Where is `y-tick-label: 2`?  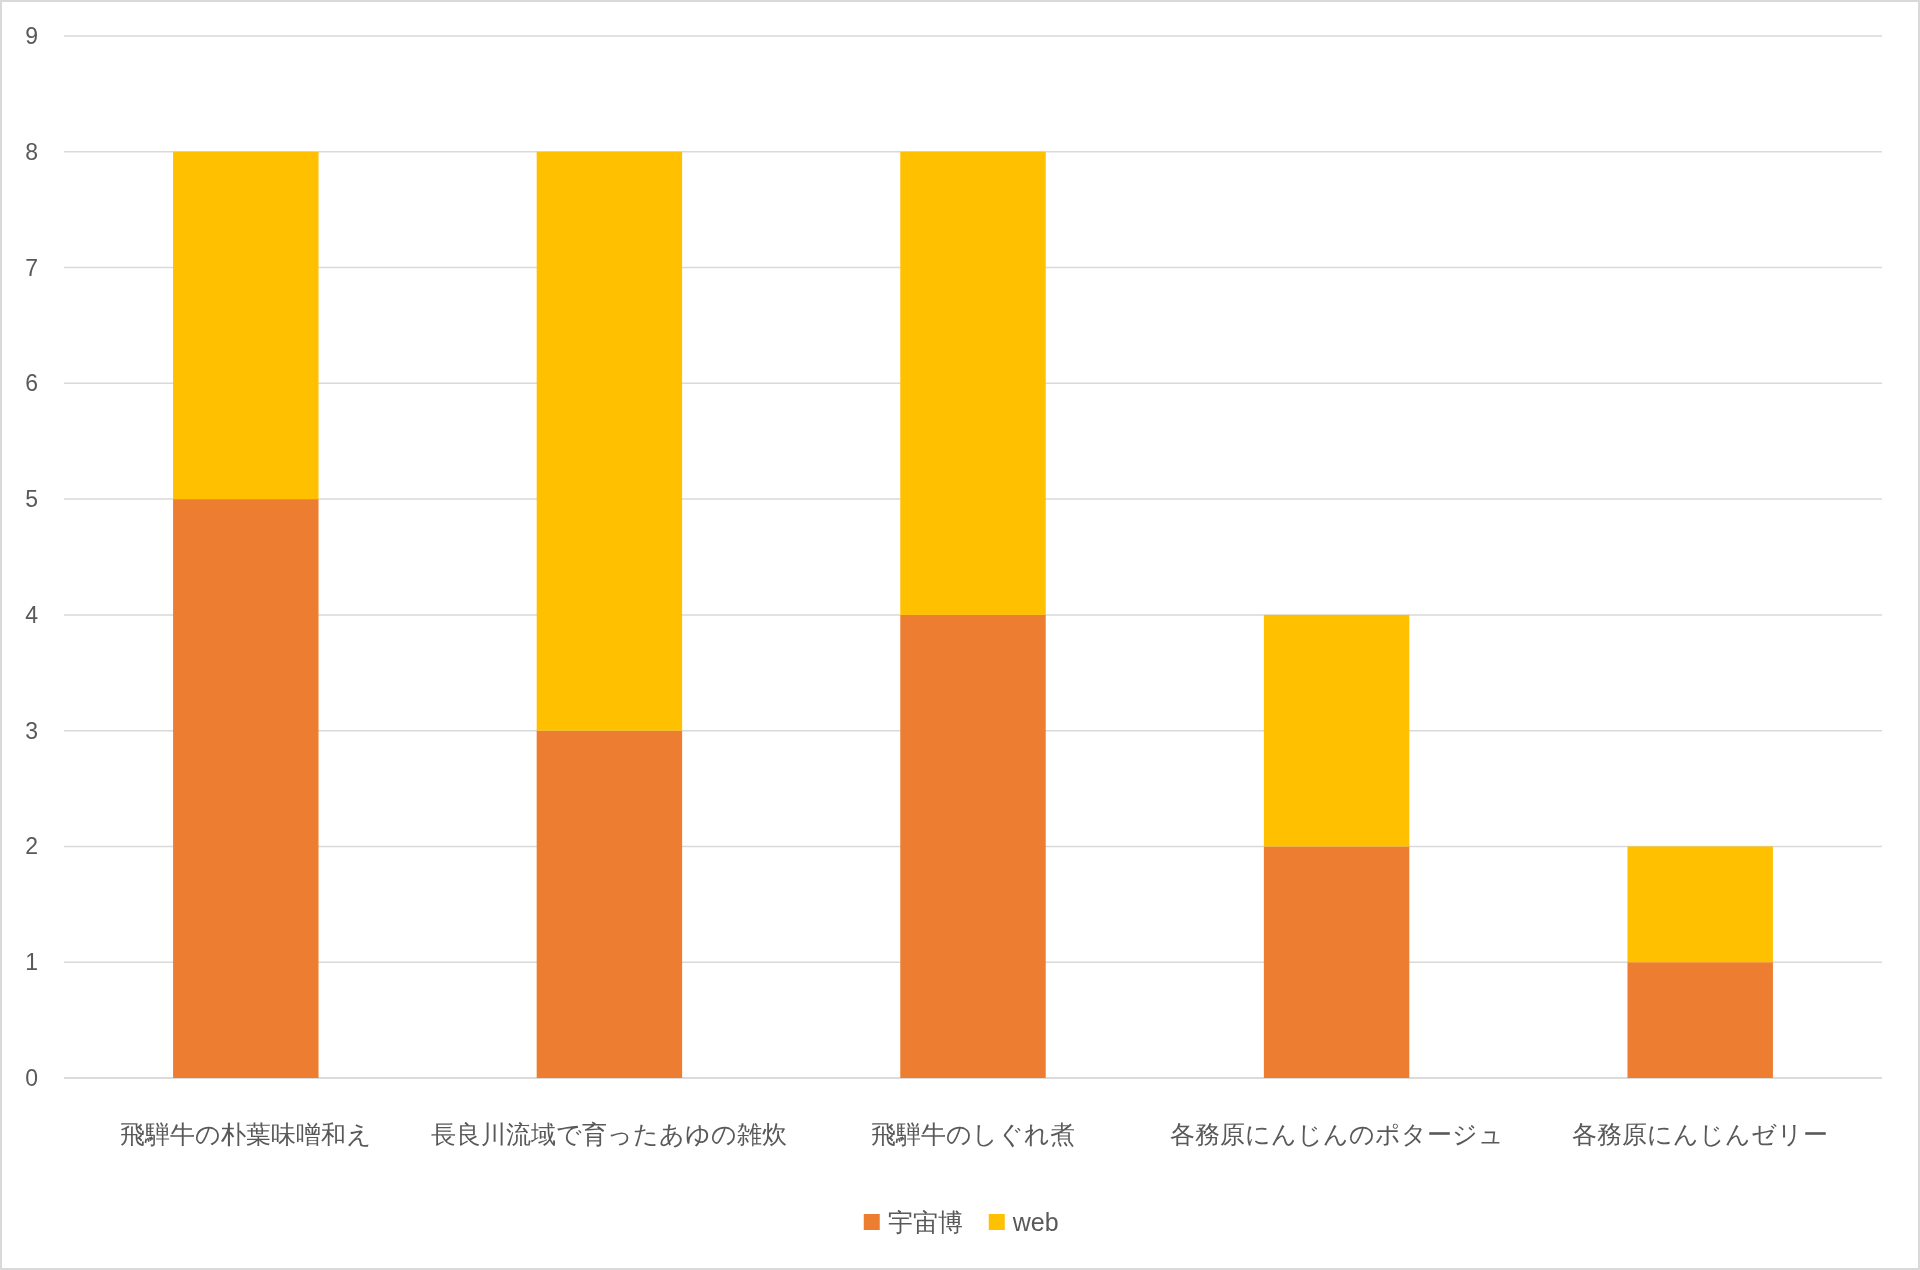 y-tick-label: 2 is located at coordinates (31, 846).